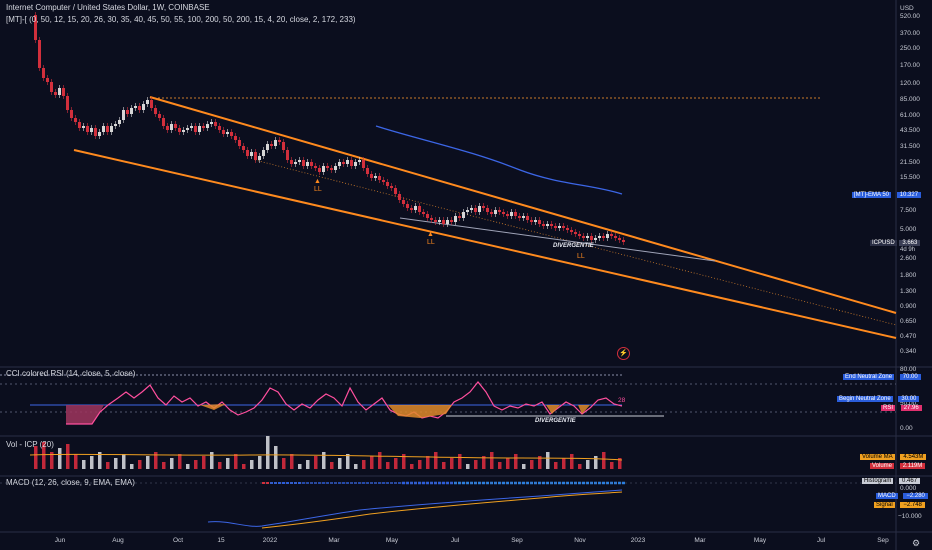  What do you see at coordinates (887, 195) in the screenshot?
I see `ema-tag: [MT]-EMA 50 10.327` at bounding box center [887, 195].